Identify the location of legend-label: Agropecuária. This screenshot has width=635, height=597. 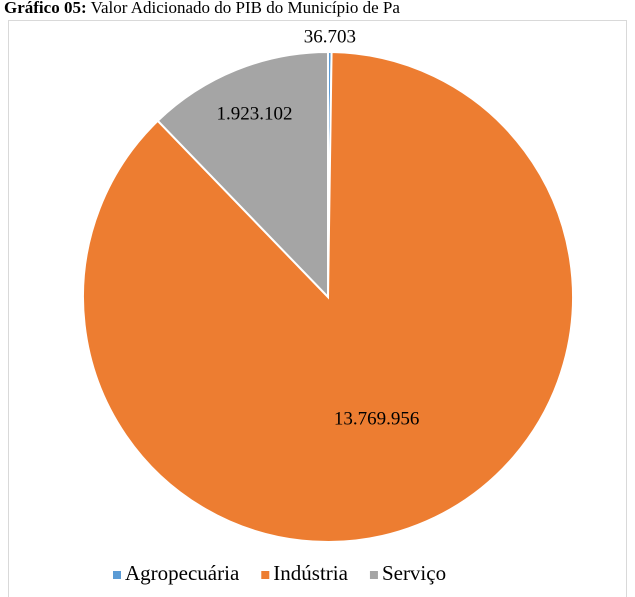
(182, 573).